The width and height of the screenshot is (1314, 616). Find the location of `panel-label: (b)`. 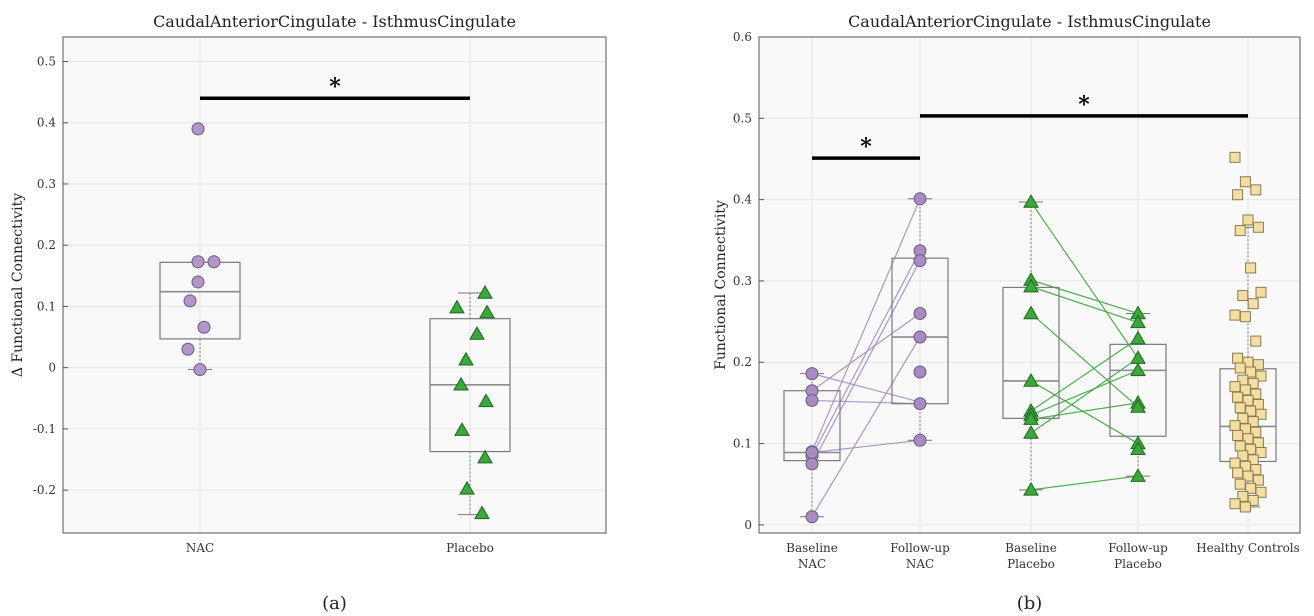

panel-label: (b) is located at coordinates (1030, 603).